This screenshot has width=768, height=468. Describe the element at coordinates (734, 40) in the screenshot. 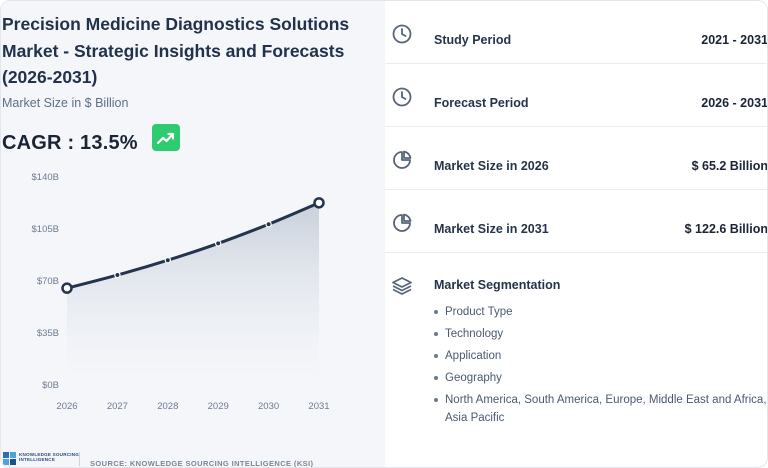

I see `stat-value: 2021 - 2031` at that location.